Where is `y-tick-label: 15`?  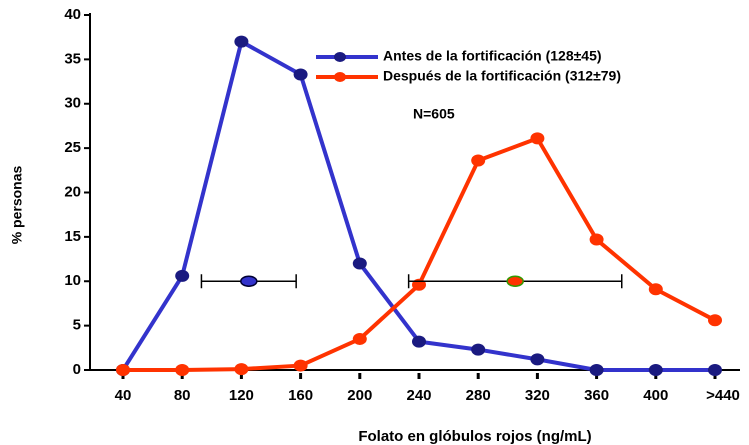 y-tick-label: 15 is located at coordinates (72, 236).